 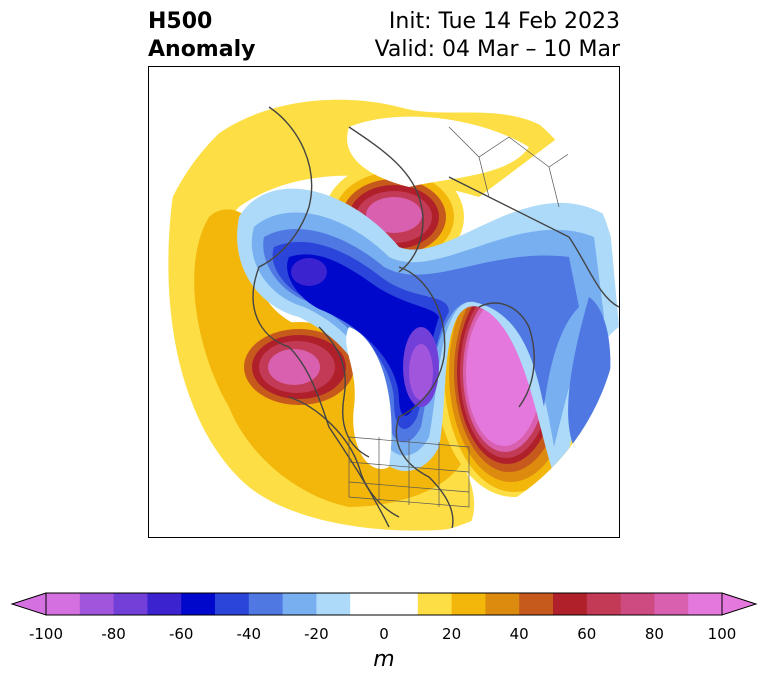 I want to click on colorbar-tick-label: -80, so click(x=113, y=634).